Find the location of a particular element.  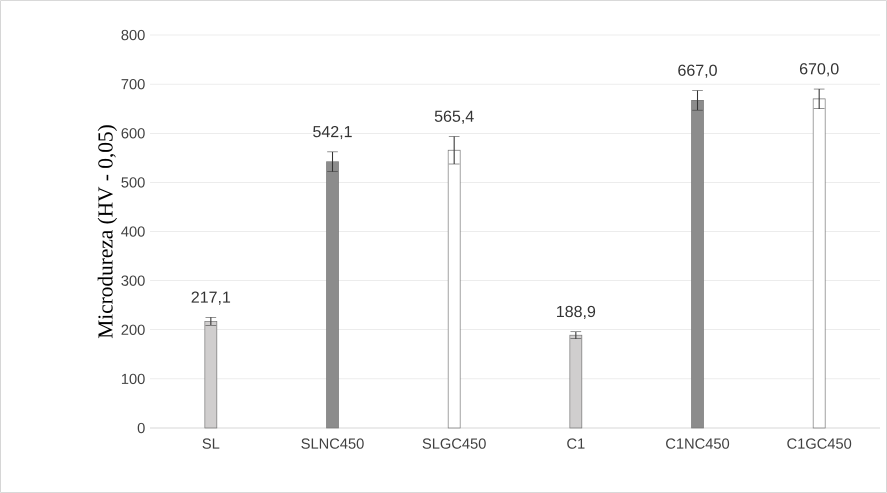

y-tick-label: 500 is located at coordinates (133, 182).